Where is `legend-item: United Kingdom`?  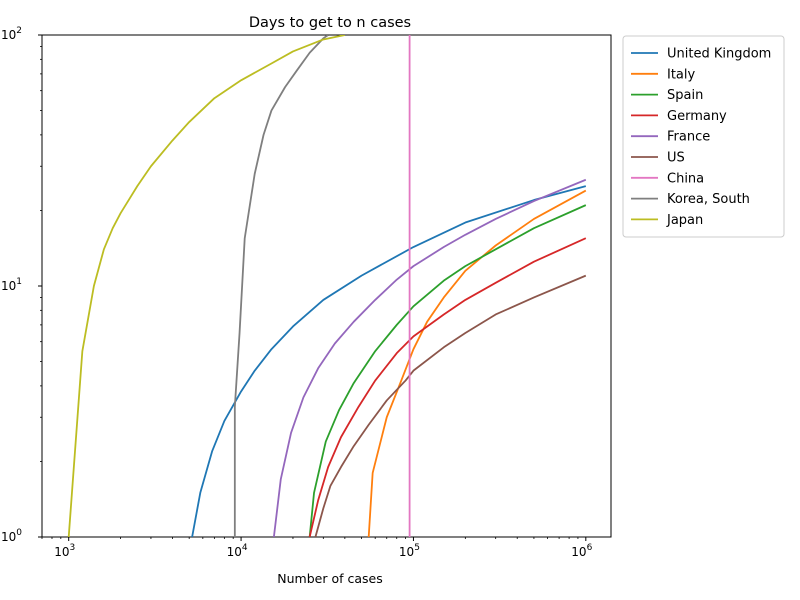 legend-item: United Kingdom is located at coordinates (701, 54).